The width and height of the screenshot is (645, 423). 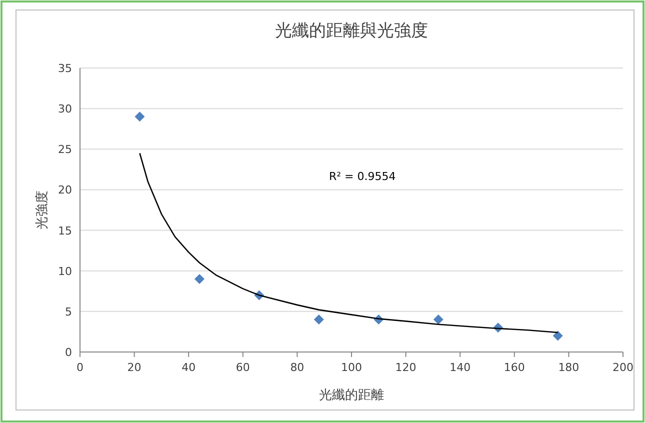 What do you see at coordinates (65, 109) in the screenshot?
I see `y-tick-label: 30` at bounding box center [65, 109].